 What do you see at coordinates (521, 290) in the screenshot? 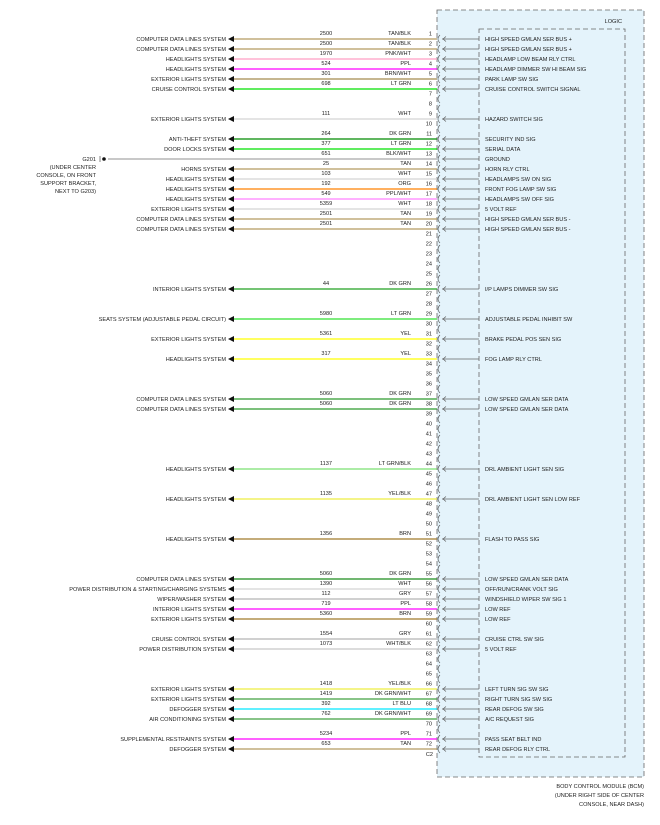
I see `signal-label: I/P LAMPS DIMMER SW SIG` at bounding box center [521, 290].